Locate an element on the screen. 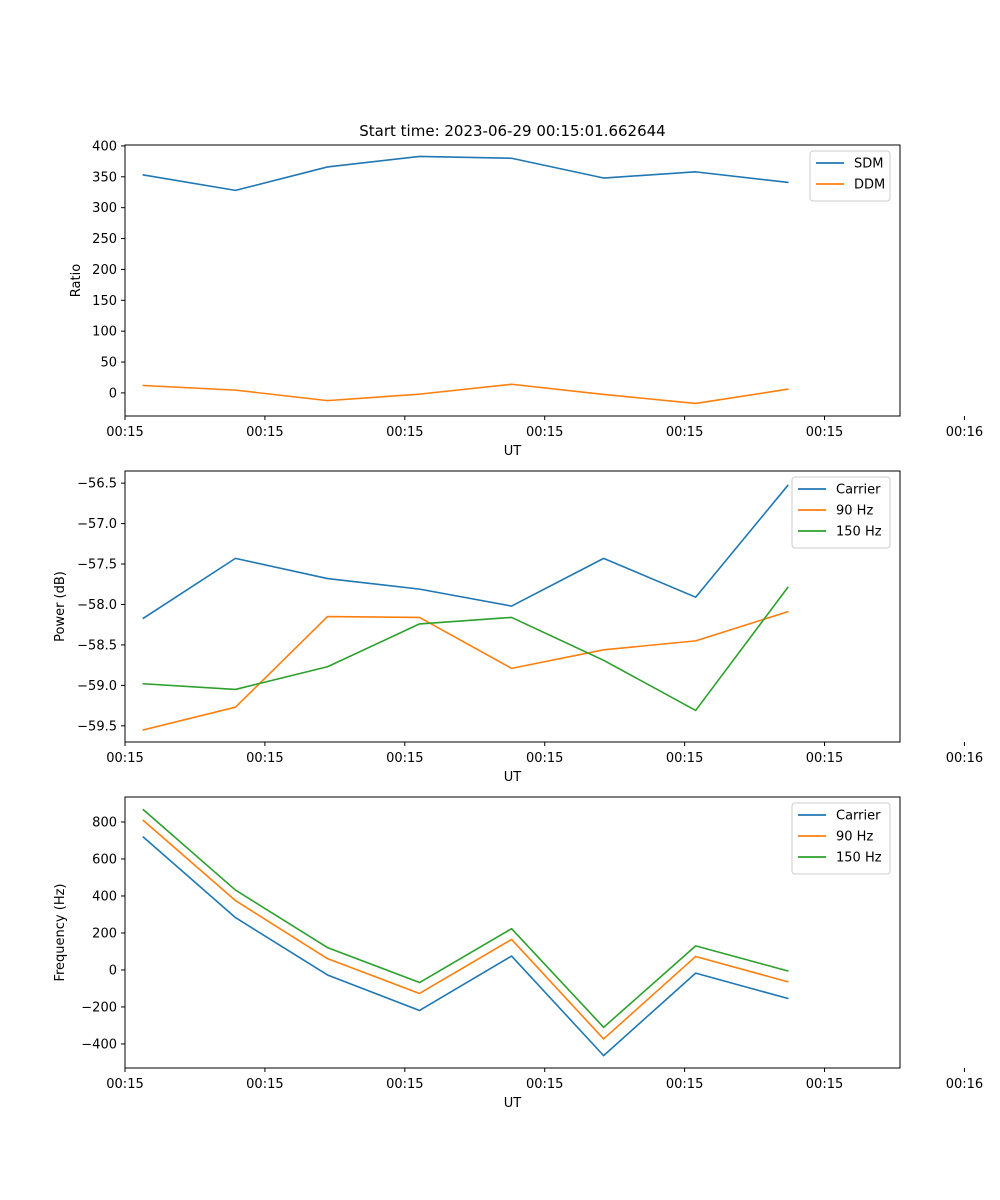 The height and width of the screenshot is (1200, 1000). y-tick-label: −59.0 is located at coordinates (97, 686).